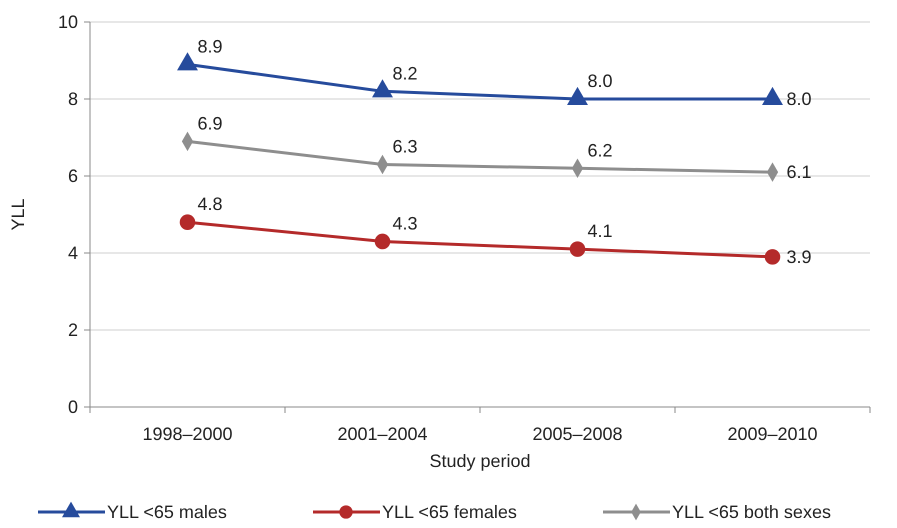 Image resolution: width=897 pixels, height=528 pixels. I want to click on data-label: 4.1, so click(600, 231).